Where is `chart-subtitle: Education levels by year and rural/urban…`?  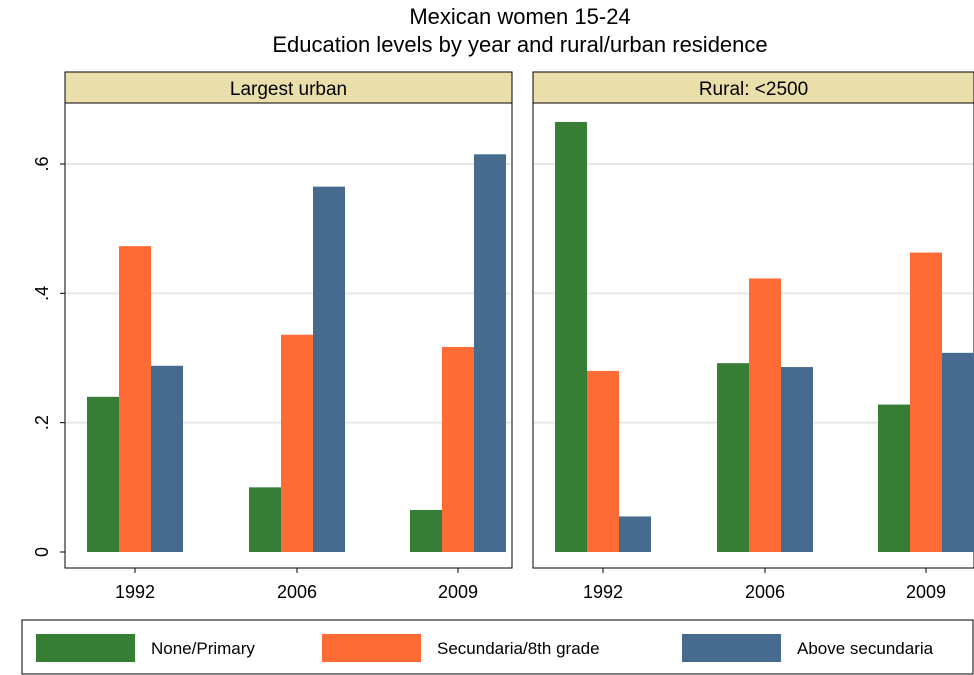 chart-subtitle: Education levels by year and rural/urban… is located at coordinates (519, 44).